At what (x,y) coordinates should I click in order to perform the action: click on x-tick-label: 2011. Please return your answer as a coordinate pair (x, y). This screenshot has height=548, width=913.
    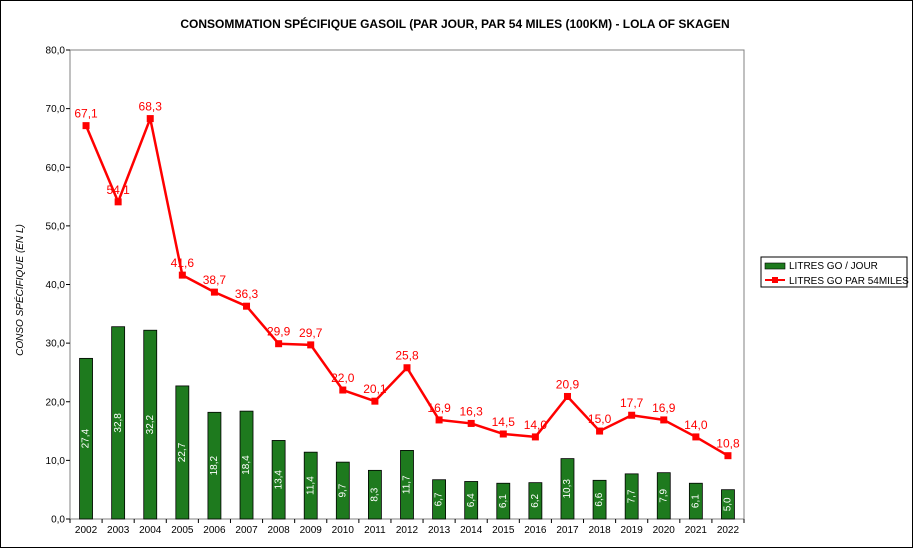
    Looking at the image, I should click on (375, 530).